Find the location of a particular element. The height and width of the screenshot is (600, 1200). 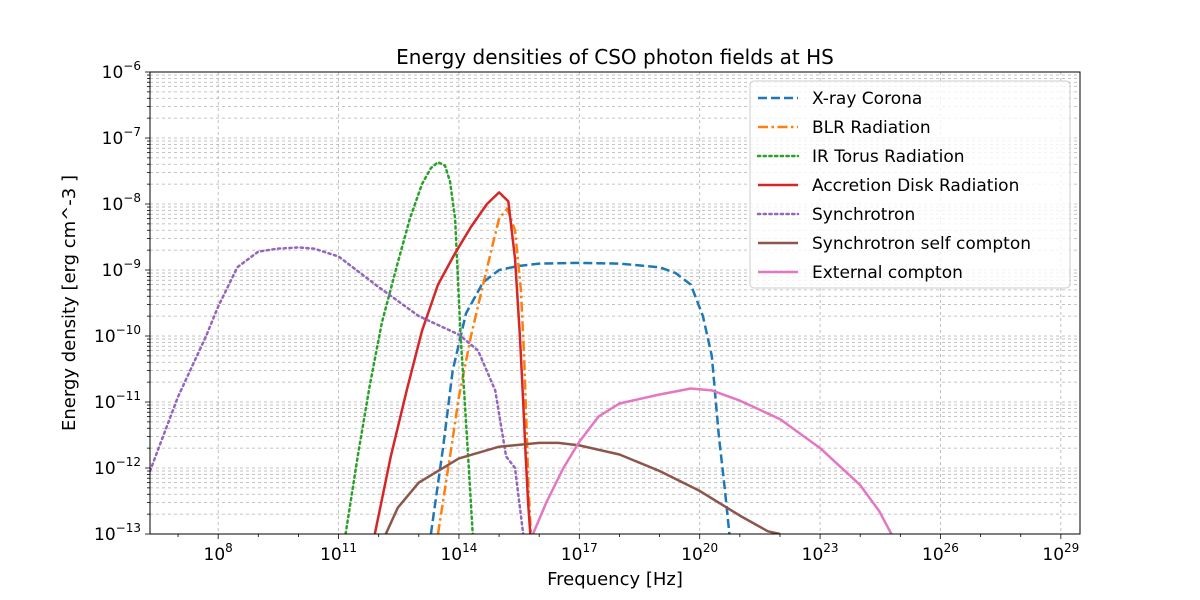

x-tick-exponent: 26 is located at coordinates (951, 548).